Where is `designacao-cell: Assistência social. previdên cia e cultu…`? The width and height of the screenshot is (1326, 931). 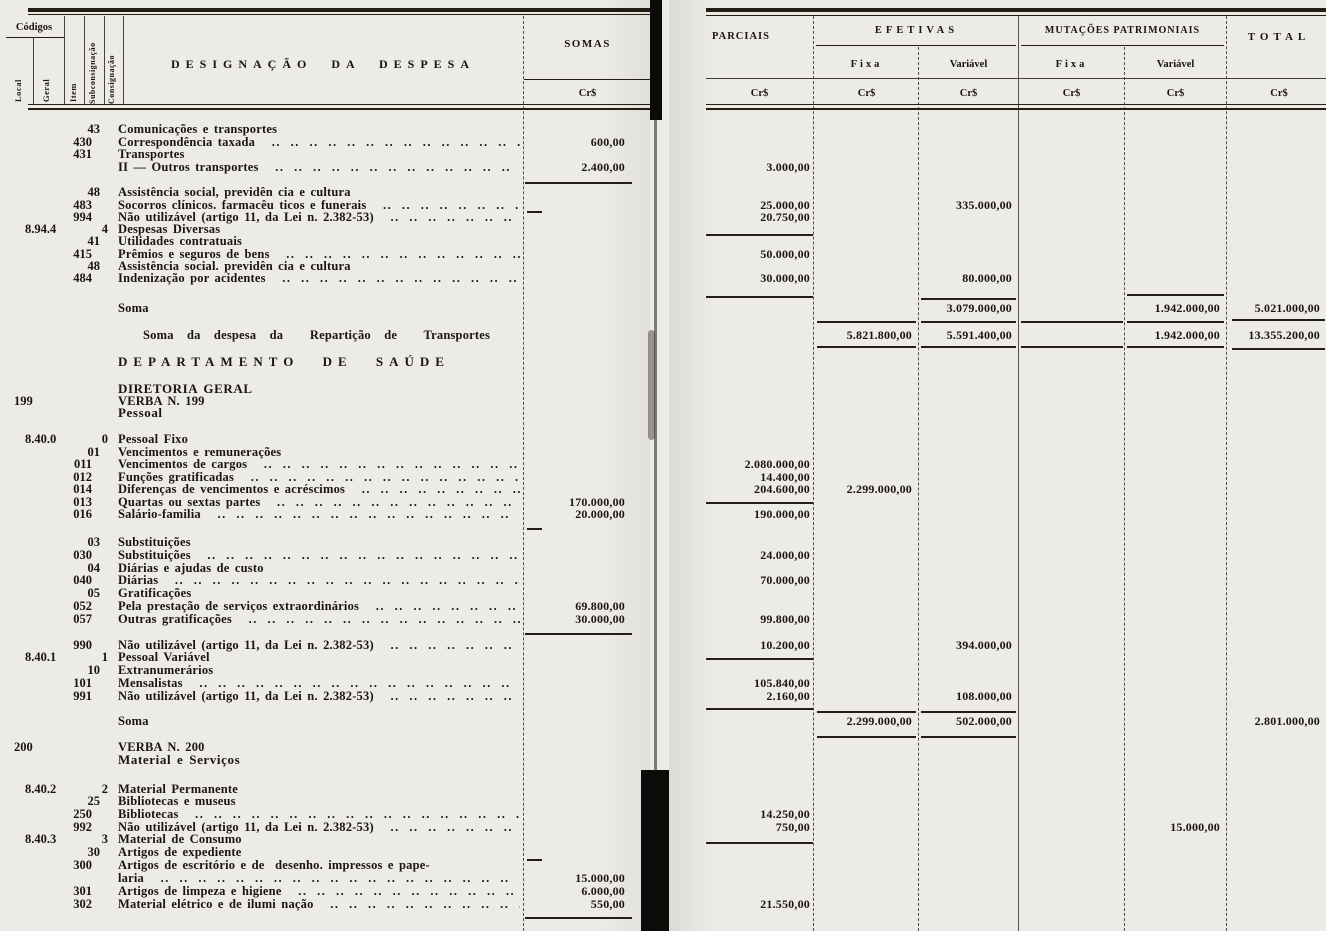
designacao-cell: Assistência social. previdên cia e cultu… is located at coordinates (319, 266).